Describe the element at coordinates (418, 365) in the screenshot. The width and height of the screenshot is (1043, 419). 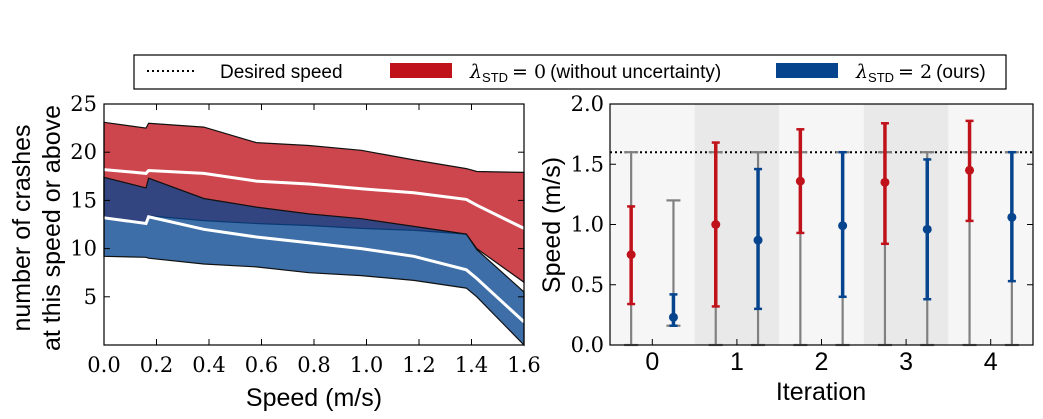
I see `x-tick-label: 1.2` at that location.